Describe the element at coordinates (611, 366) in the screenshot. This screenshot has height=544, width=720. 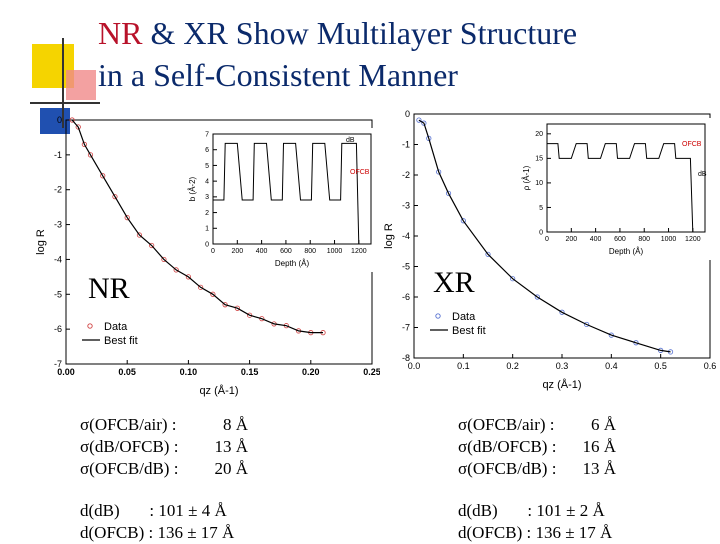
I see `xr-x-tick-label: 0.4` at that location.